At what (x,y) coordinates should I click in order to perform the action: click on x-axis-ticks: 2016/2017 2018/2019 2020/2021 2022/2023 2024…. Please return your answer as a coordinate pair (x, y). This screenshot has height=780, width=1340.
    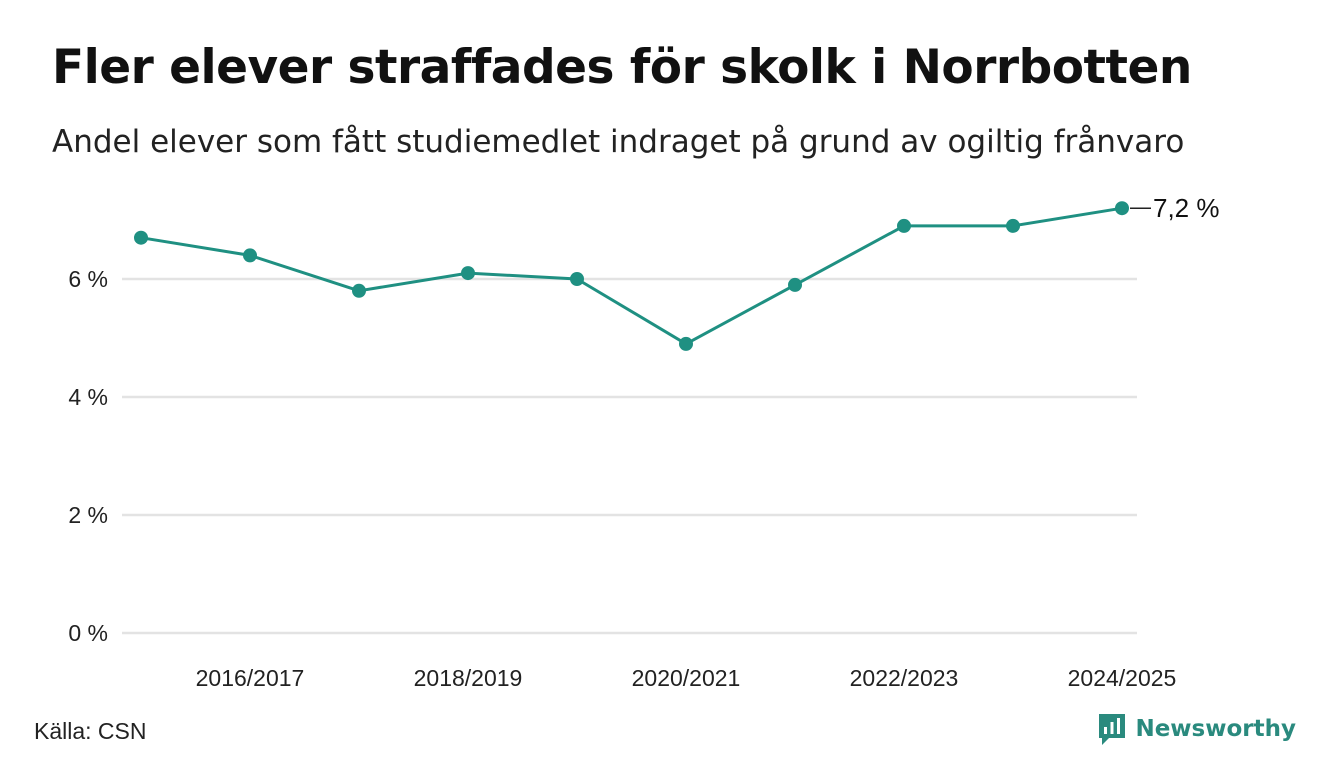
    Looking at the image, I should click on (686, 678).